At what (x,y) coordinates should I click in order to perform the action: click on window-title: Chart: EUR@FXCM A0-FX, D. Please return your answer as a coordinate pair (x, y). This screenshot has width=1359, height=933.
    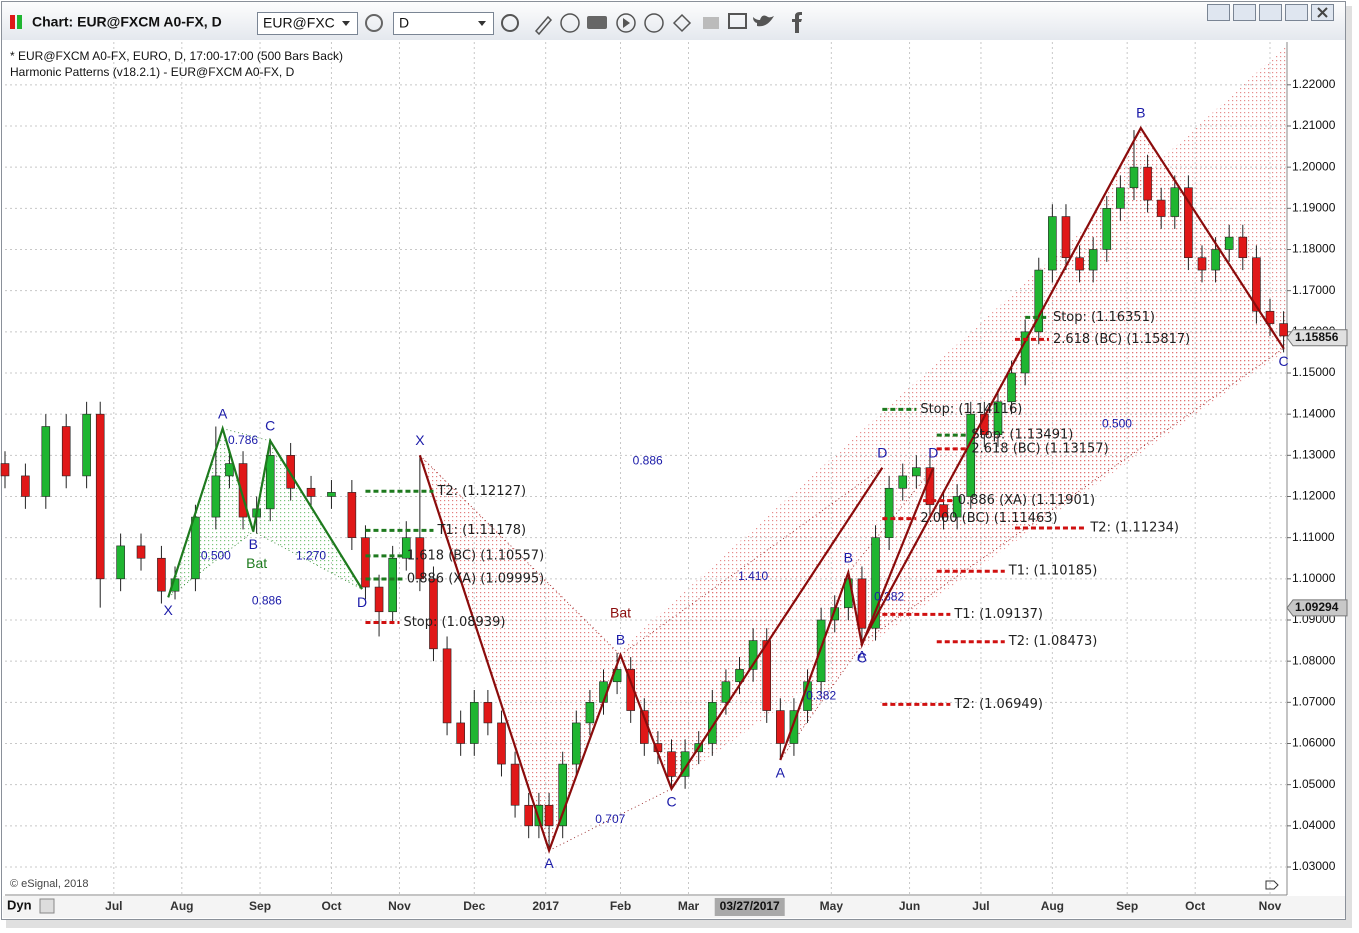
    Looking at the image, I should click on (127, 22).